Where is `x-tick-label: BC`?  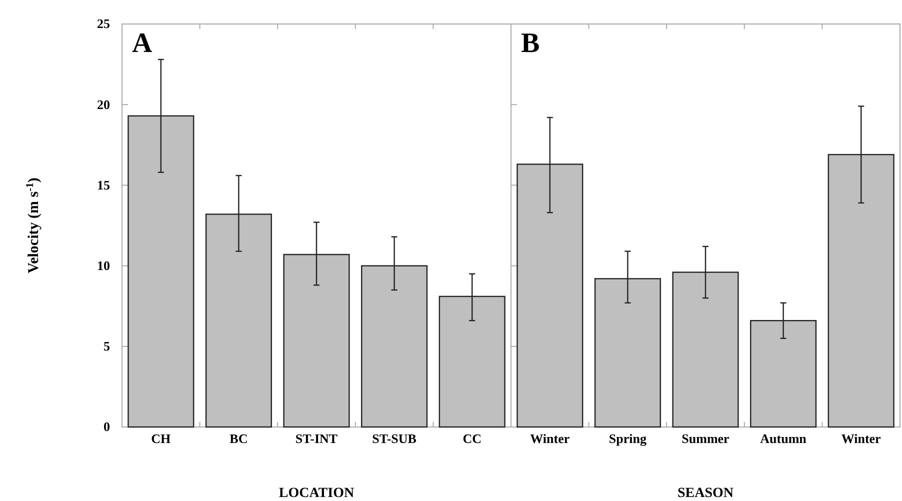 x-tick-label: BC is located at coordinates (239, 438).